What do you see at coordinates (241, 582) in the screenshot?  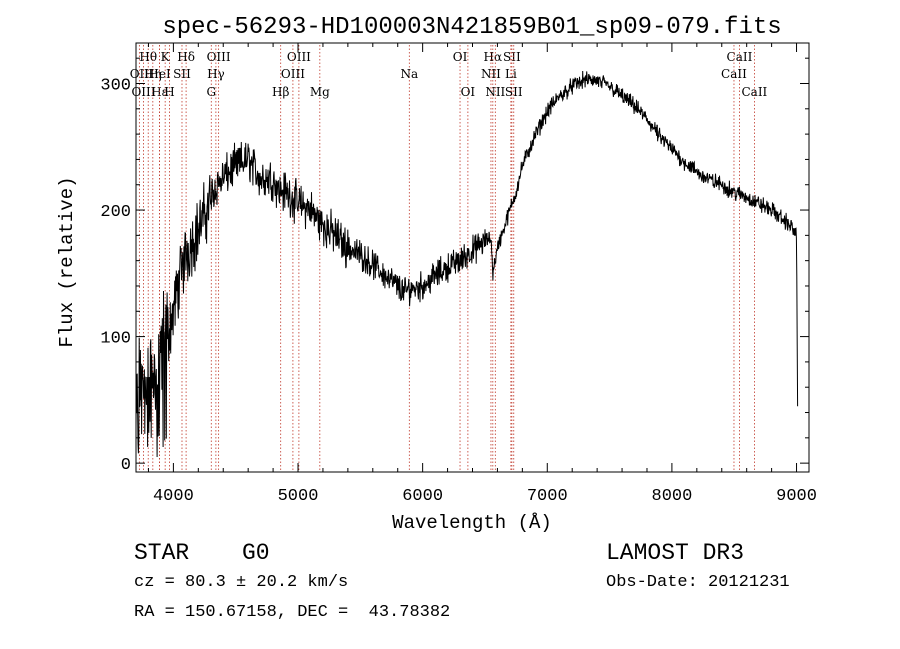 I see `redshift-text: cz = 80.3 ± 20.2 km/s` at bounding box center [241, 582].